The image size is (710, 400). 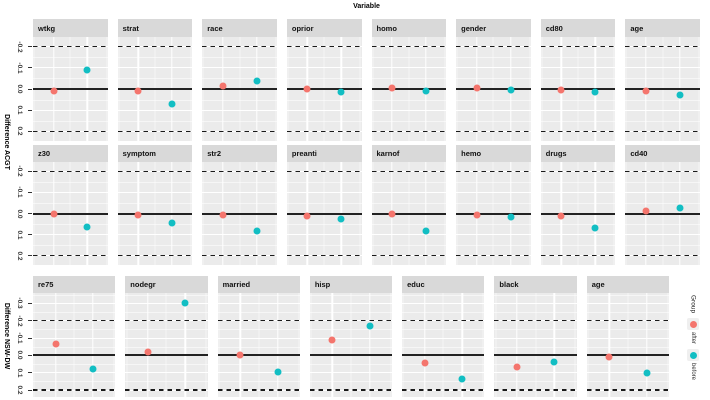 What do you see at coordinates (46, 284) in the screenshot?
I see `facet-strip-label: re75` at bounding box center [46, 284].